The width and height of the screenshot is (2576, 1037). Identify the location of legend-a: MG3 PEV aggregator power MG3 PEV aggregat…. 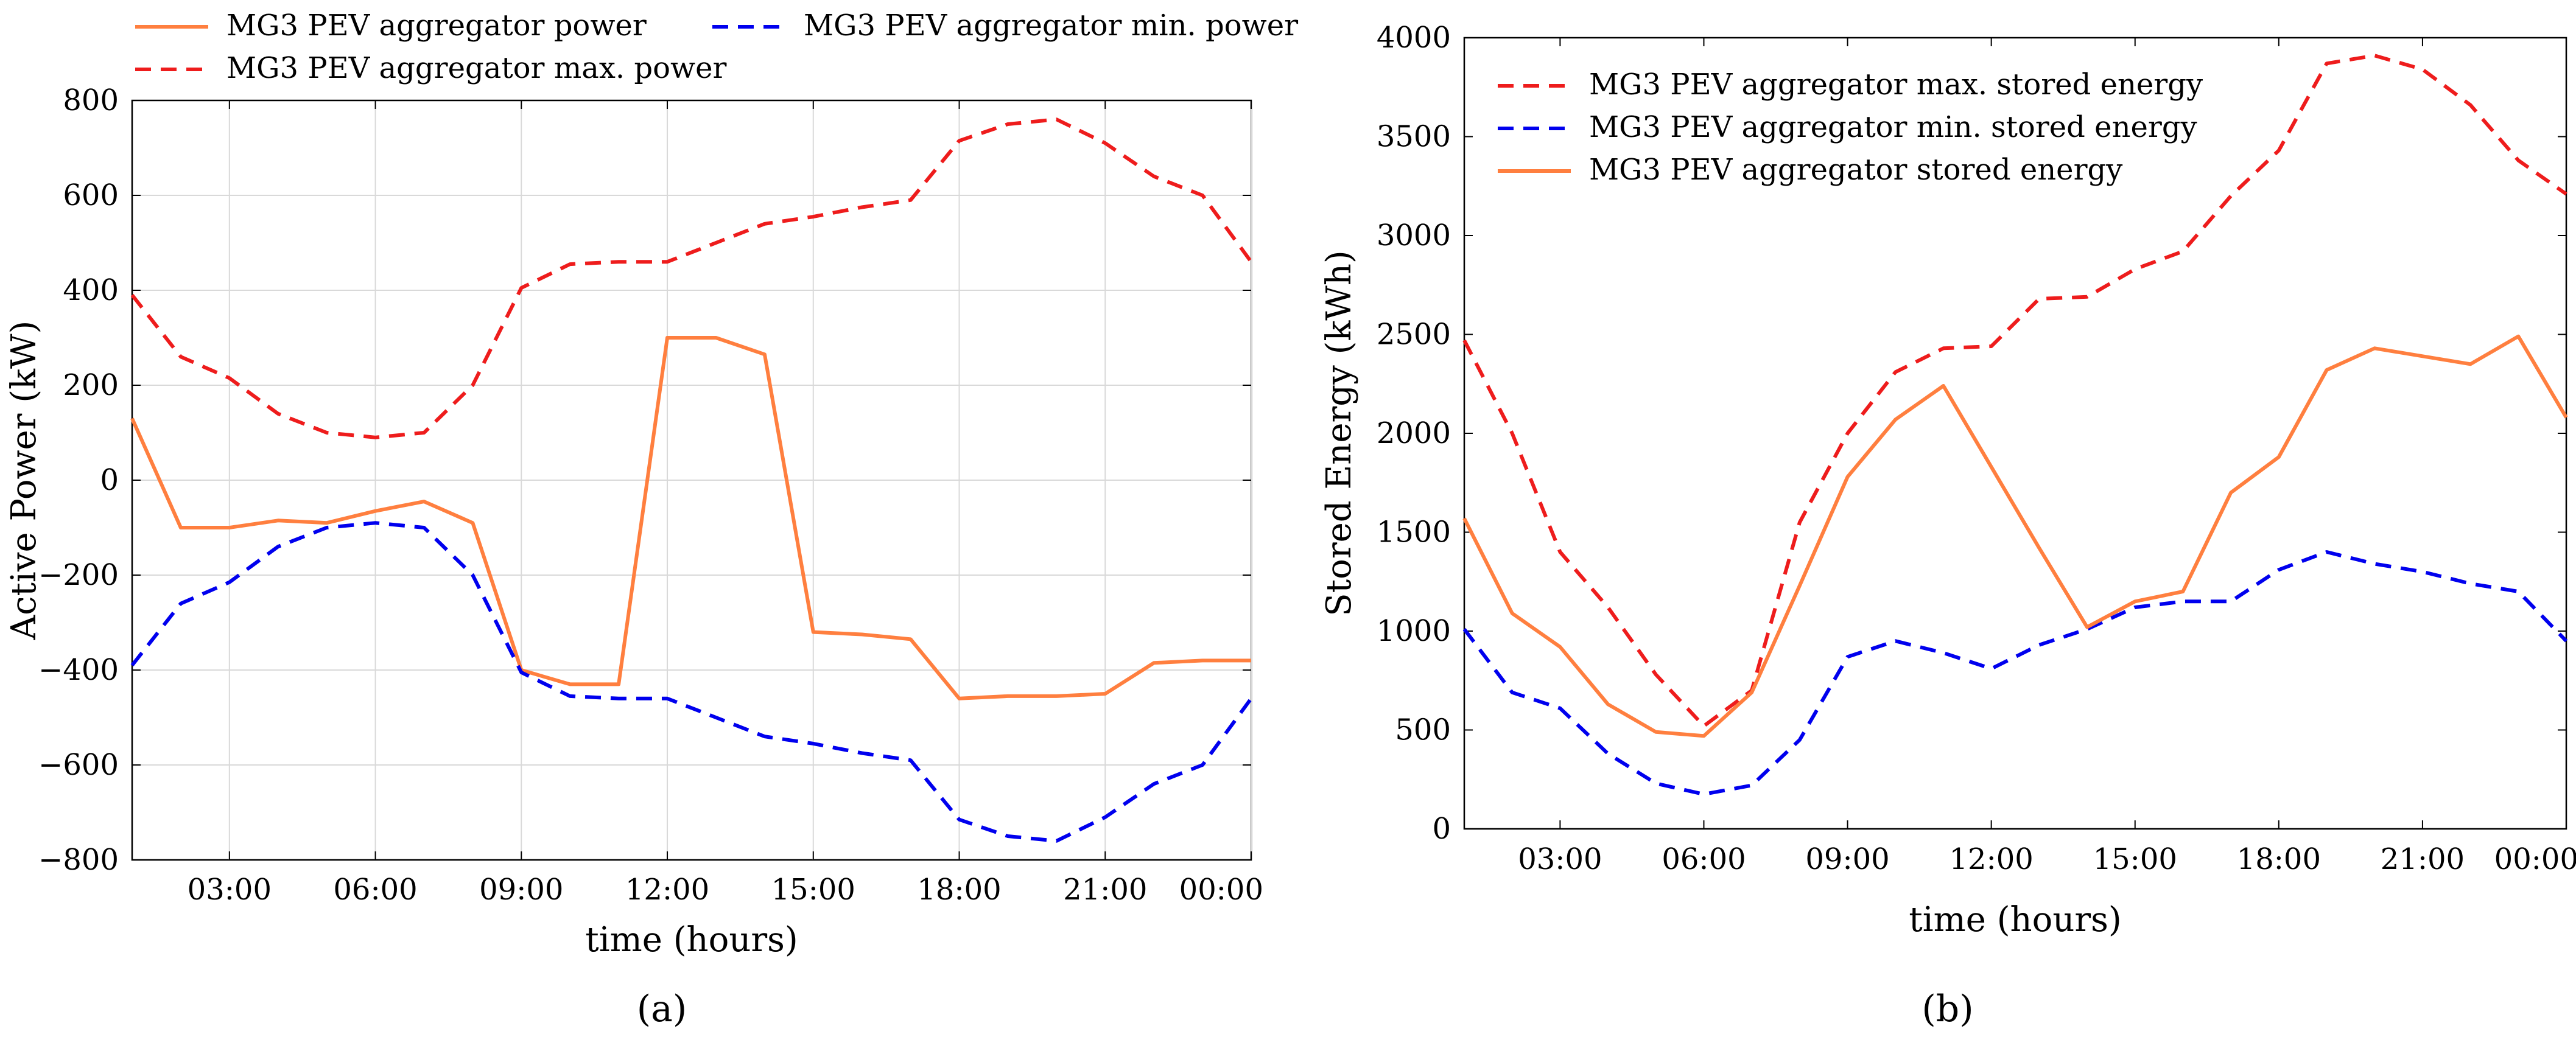
(717, 47).